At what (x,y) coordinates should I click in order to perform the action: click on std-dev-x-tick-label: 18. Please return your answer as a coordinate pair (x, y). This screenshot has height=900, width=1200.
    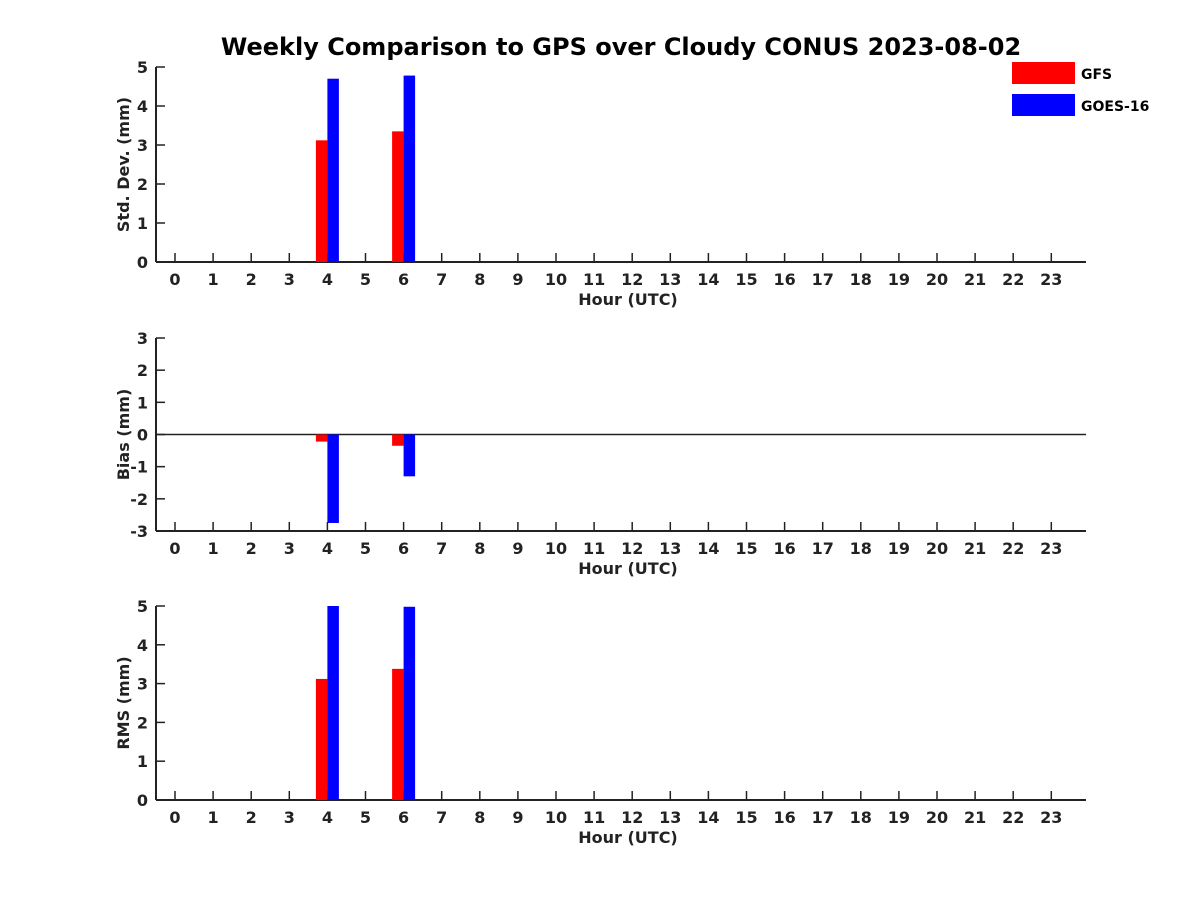
    Looking at the image, I should click on (861, 279).